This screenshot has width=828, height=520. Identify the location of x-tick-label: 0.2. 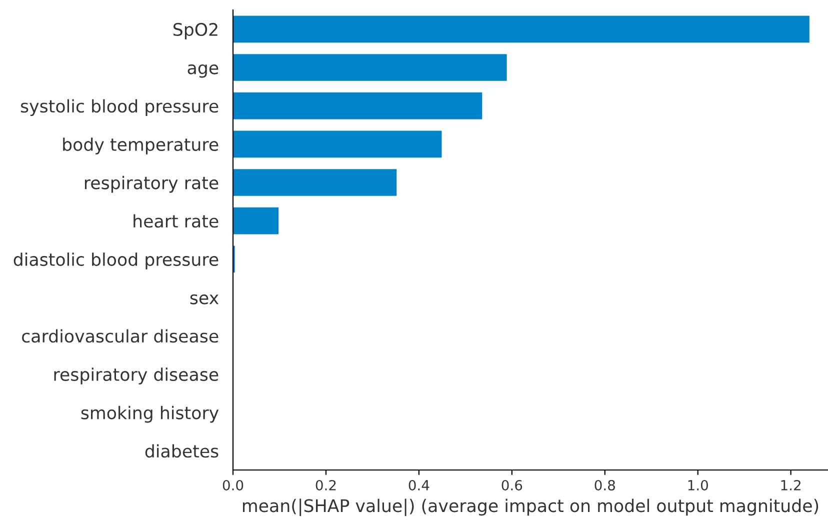
(326, 485).